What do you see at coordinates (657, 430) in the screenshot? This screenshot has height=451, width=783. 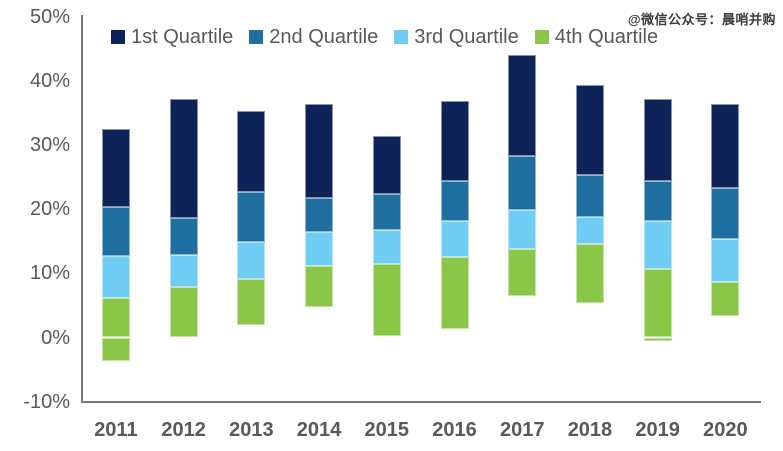 I see `x-axis-label-2019: 2019` at bounding box center [657, 430].